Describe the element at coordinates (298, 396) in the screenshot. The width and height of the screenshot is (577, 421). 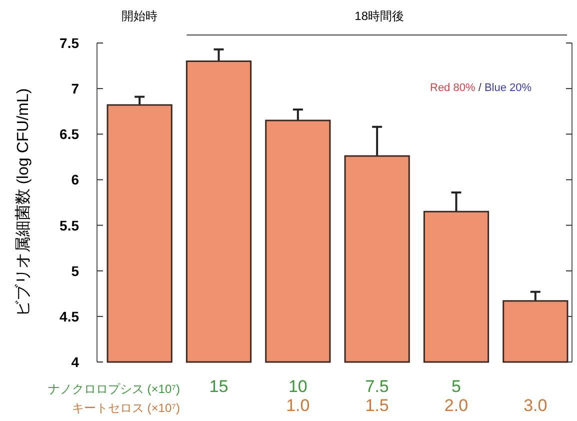
I see `x-tick-label: 10 1.0` at that location.